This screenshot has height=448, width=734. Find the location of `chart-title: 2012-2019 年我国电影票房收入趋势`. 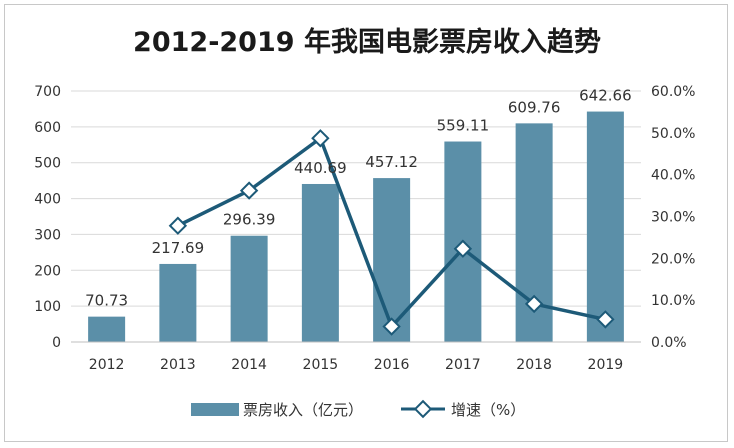

chart-title: 2012-2019 年我国电影票房收入趋势 is located at coordinates (367, 42).